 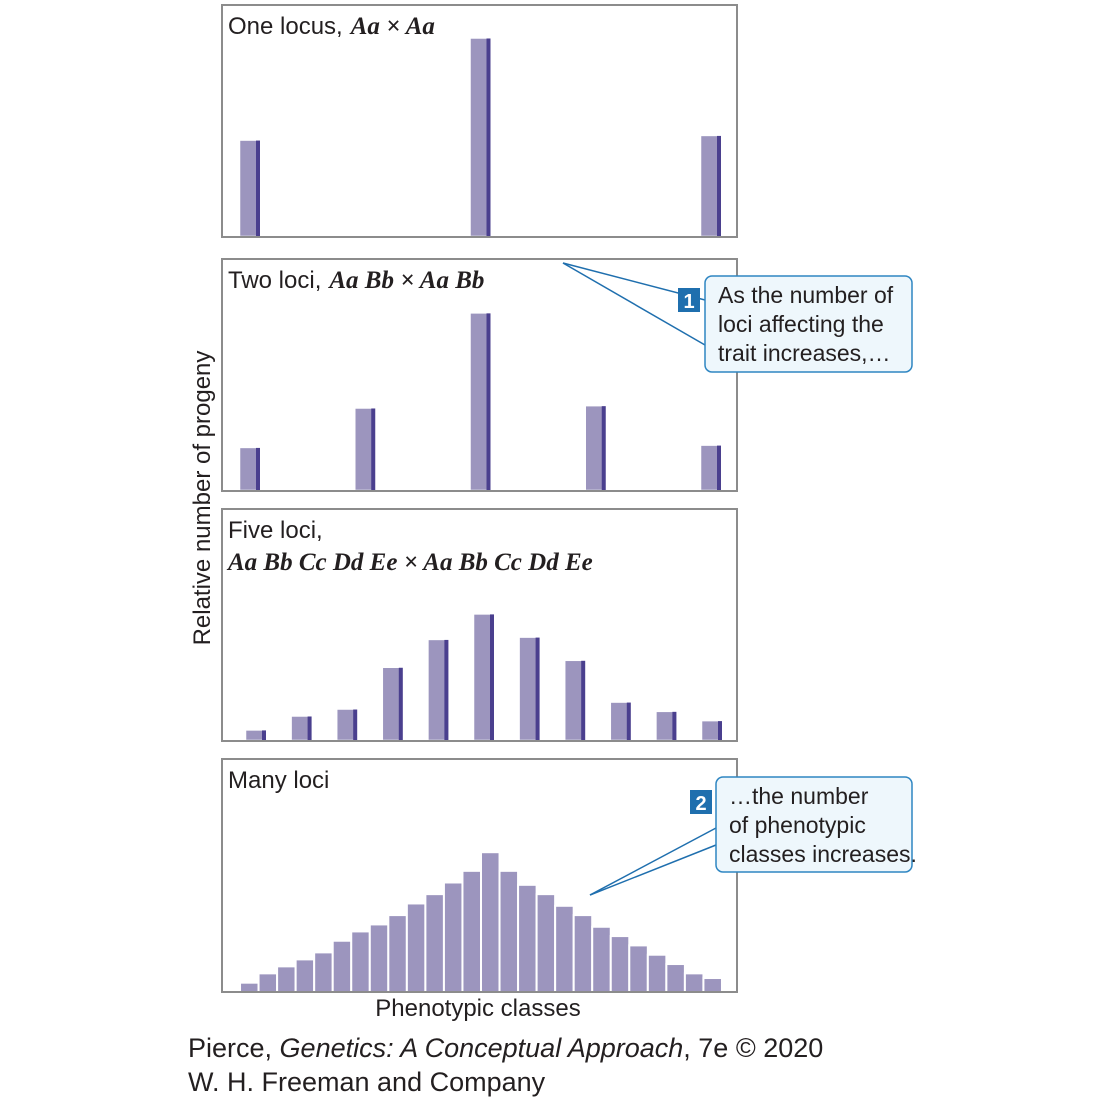 What do you see at coordinates (753, 1048) in the screenshot?
I see `credit-edition: , 7e © 2020` at bounding box center [753, 1048].